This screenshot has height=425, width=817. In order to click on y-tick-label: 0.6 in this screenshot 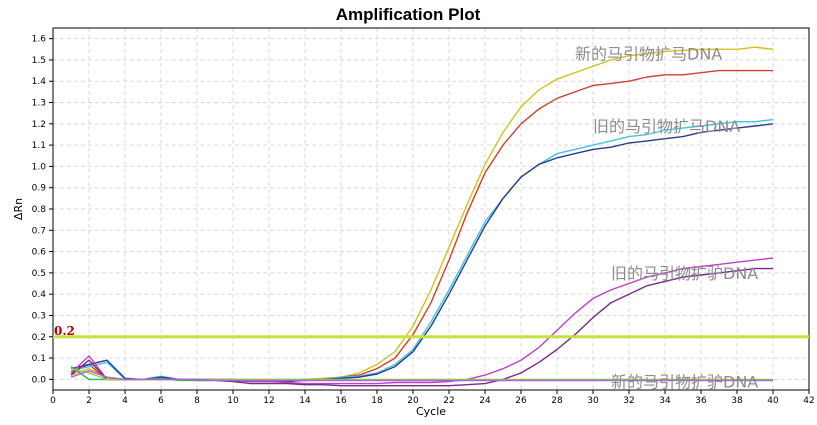, I will do `click(39, 253)`.